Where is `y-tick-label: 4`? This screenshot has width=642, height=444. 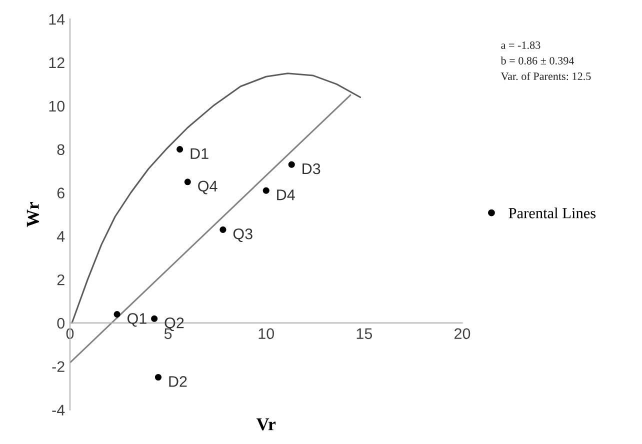
y-tick-label: 4 is located at coordinates (60, 236).